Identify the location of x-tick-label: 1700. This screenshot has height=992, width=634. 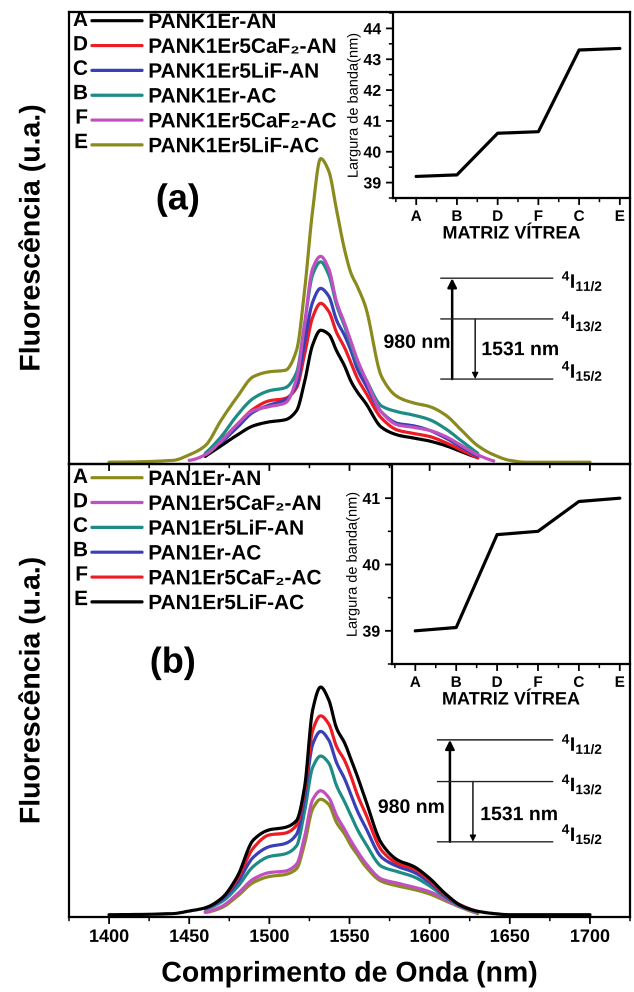
(590, 935).